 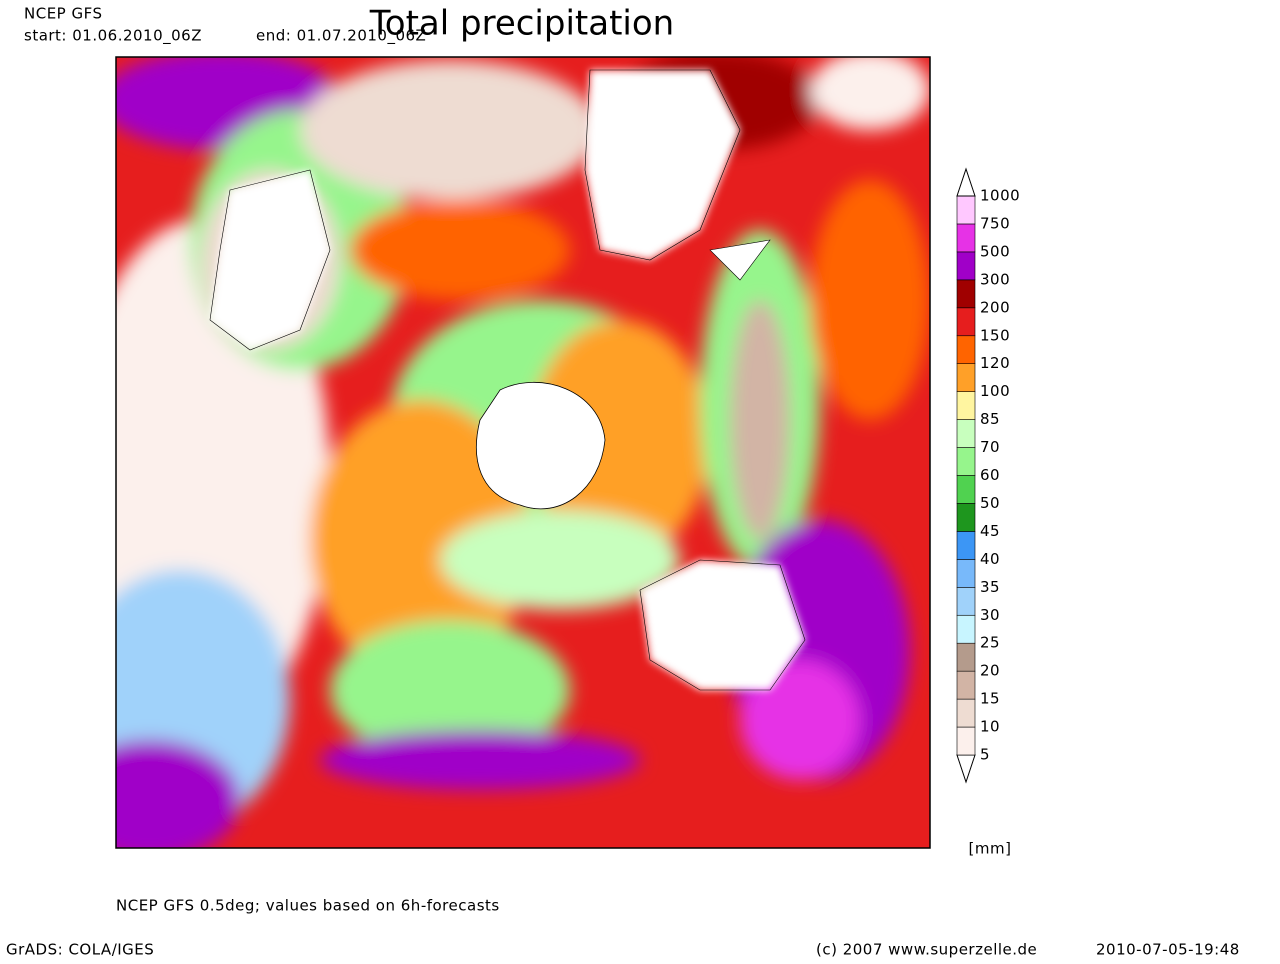 What do you see at coordinates (521, 24) in the screenshot?
I see `map-title: Total precipitation` at bounding box center [521, 24].